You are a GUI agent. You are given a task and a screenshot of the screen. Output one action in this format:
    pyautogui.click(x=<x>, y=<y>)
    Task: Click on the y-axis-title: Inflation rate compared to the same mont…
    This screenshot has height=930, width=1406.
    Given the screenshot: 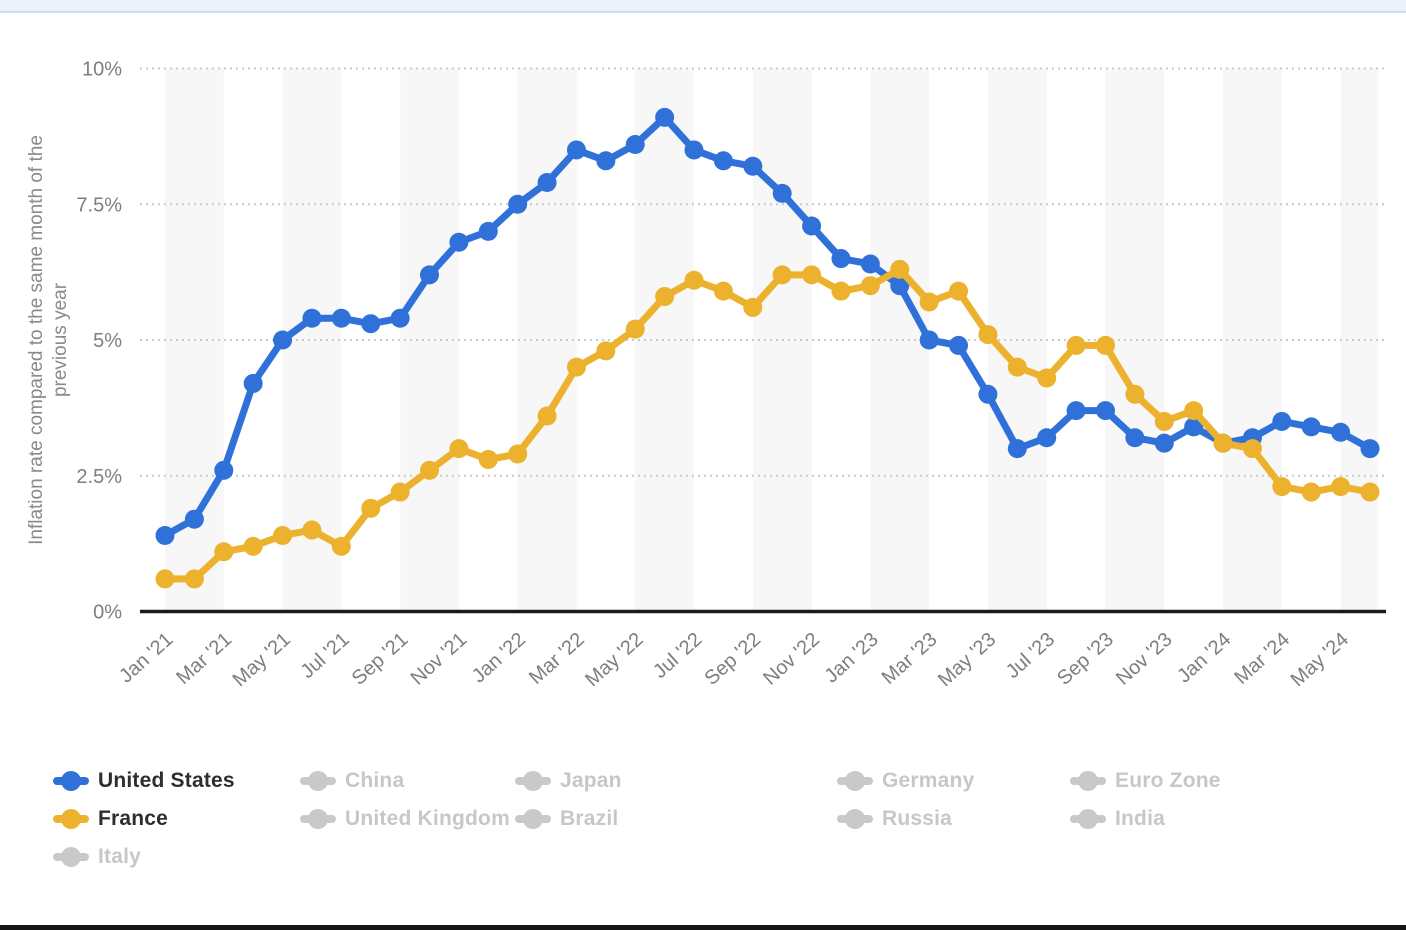 What is the action you would take?
    pyautogui.click(x=48, y=340)
    